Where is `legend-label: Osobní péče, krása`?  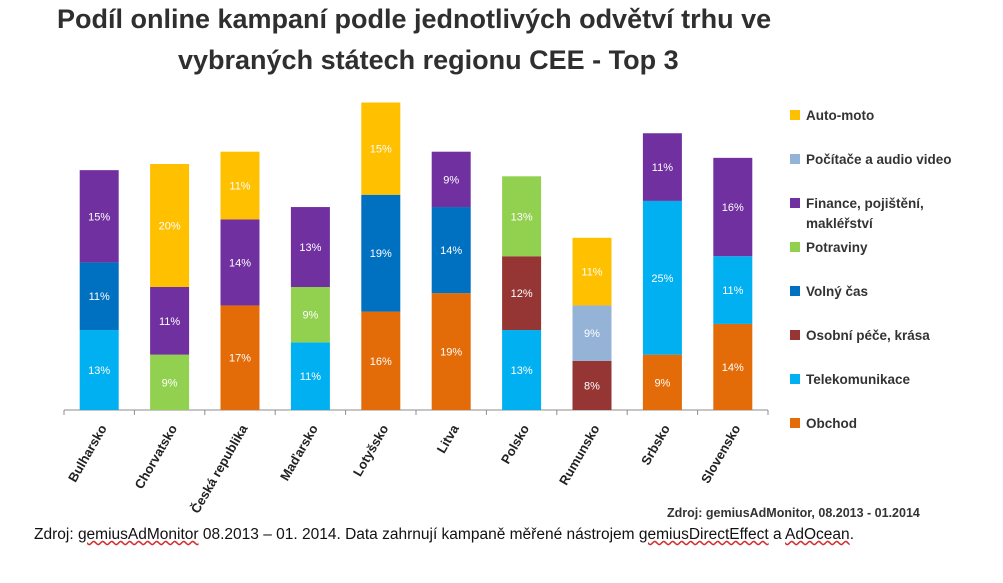
legend-label: Osobní péče, krása is located at coordinates (868, 335).